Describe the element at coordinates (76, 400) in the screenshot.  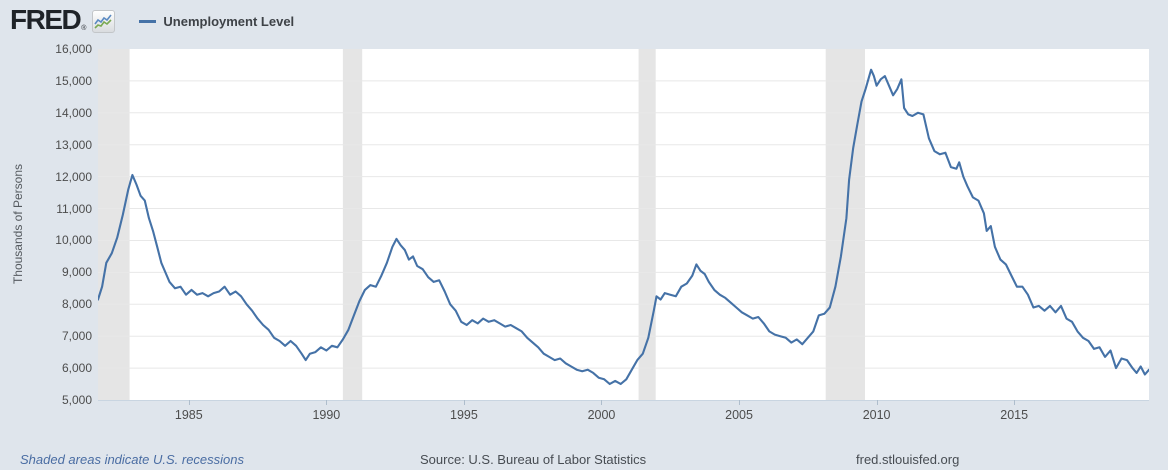
I see `y-tick-label: 5,000` at that location.